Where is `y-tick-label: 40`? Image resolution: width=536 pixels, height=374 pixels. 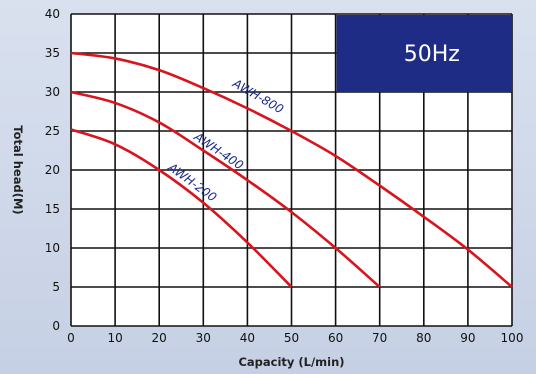 y-tick-label: 40 is located at coordinates (52, 14).